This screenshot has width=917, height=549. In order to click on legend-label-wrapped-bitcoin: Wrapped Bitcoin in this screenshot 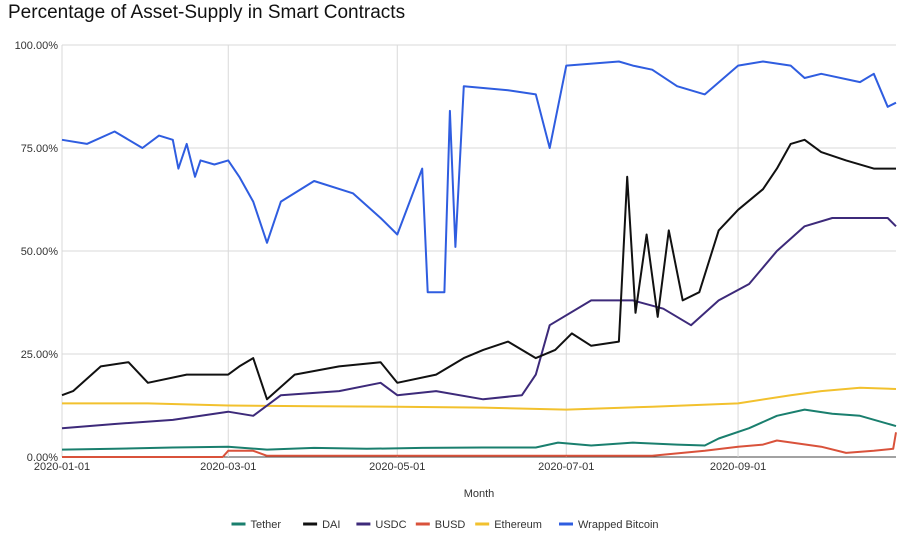, I will do `click(618, 525)`.